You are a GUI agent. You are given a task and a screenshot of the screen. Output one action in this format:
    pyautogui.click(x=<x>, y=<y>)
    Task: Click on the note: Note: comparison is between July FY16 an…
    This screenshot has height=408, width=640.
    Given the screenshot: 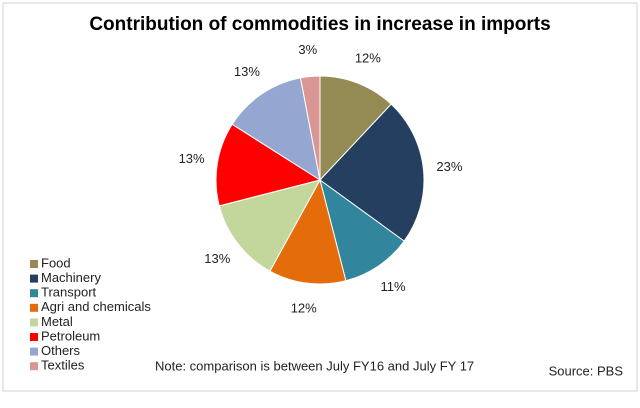 What is the action you would take?
    pyautogui.click(x=314, y=365)
    